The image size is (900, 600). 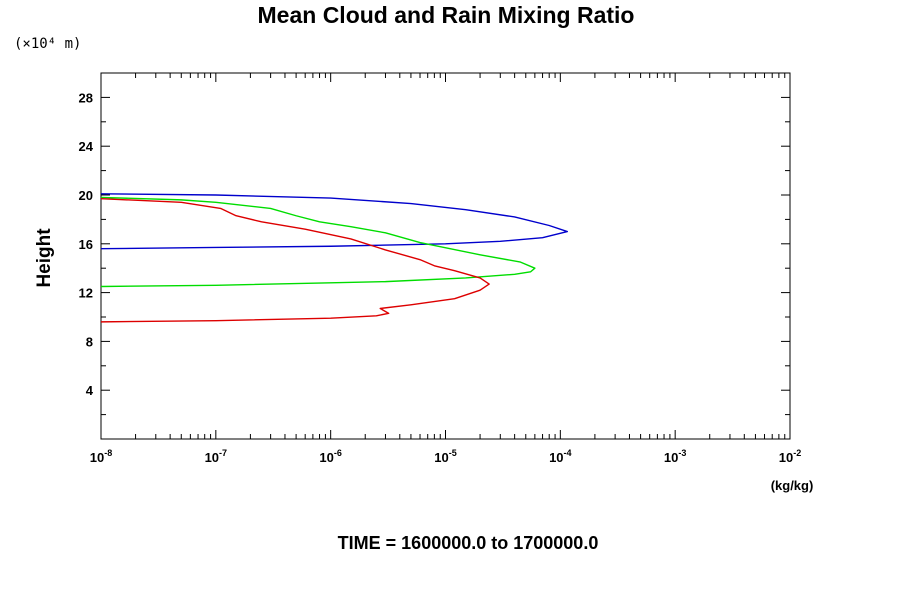 I want to click on y-tick-label: 24, so click(x=86, y=146).